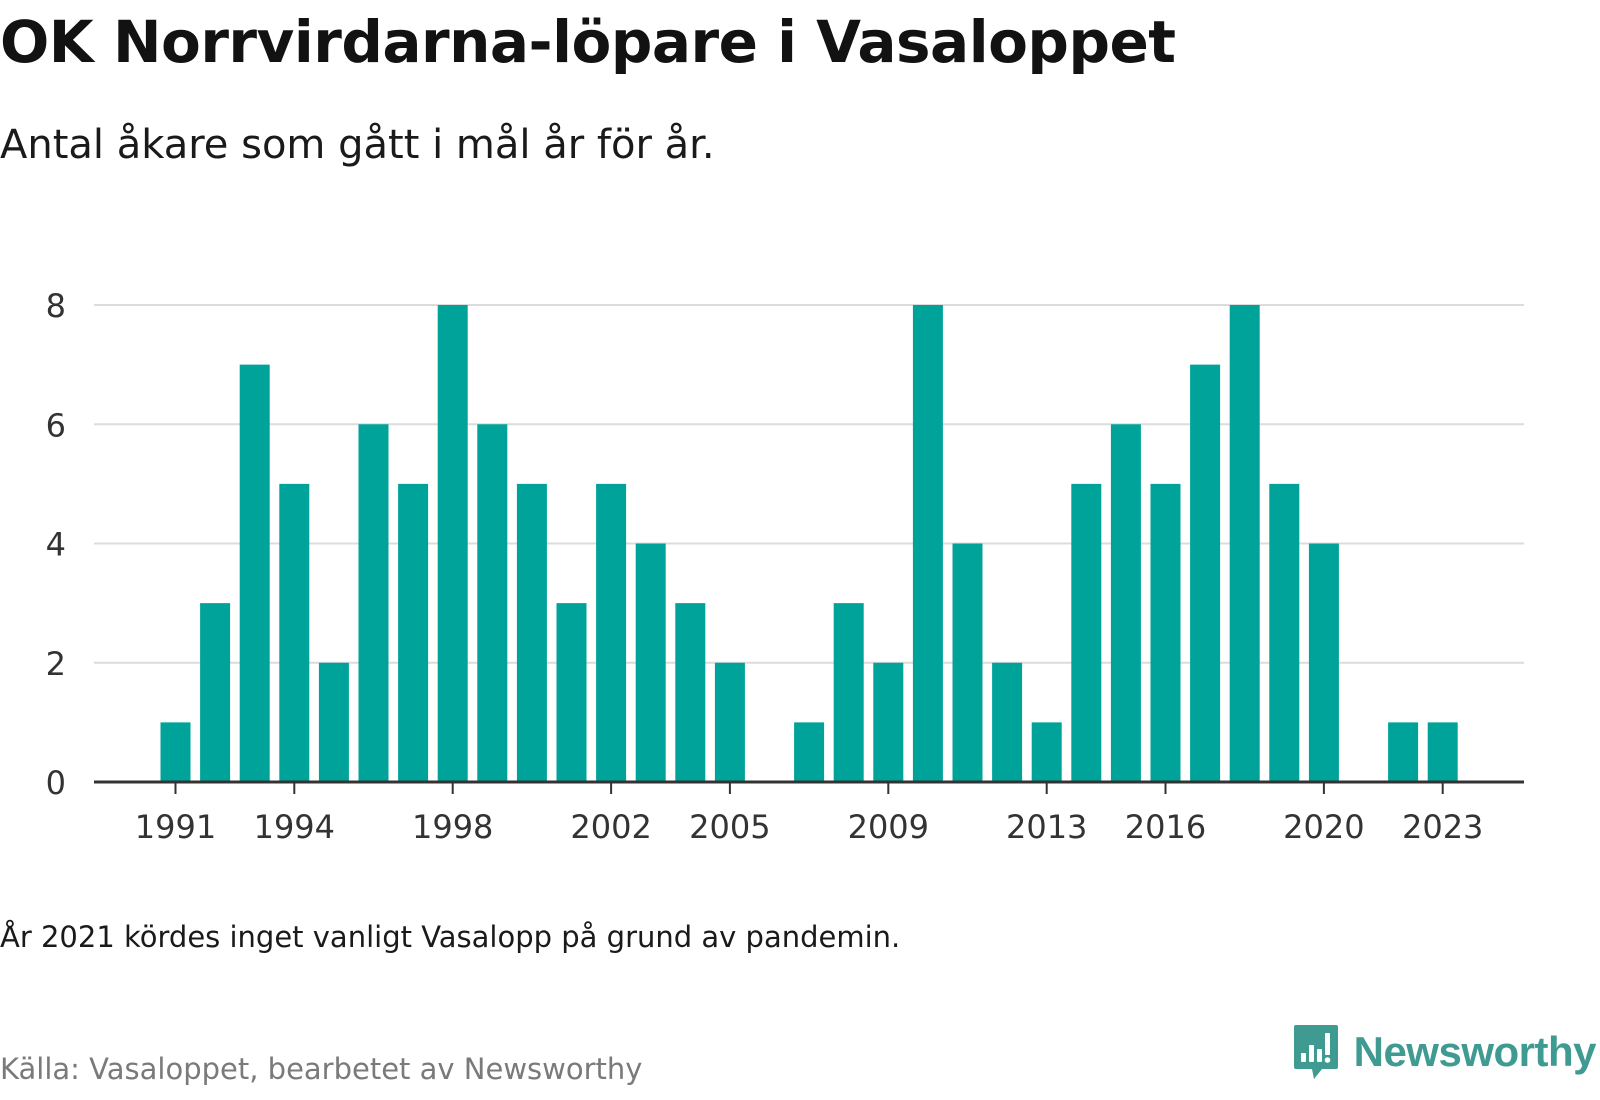 This screenshot has height=1100, width=1600. Describe the element at coordinates (254, 573) in the screenshot. I see `bar-1993` at that location.